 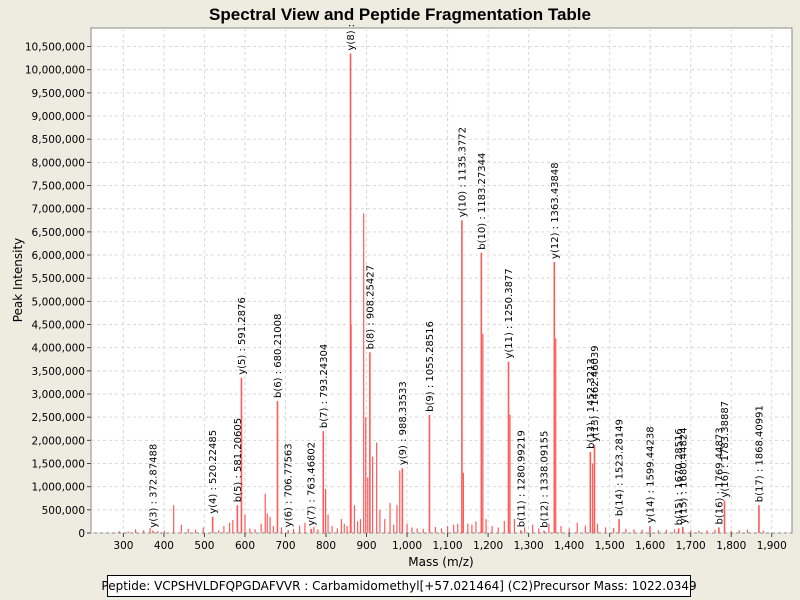 I want to click on y-tick-label: 10,000,000, so click(x=55, y=71).